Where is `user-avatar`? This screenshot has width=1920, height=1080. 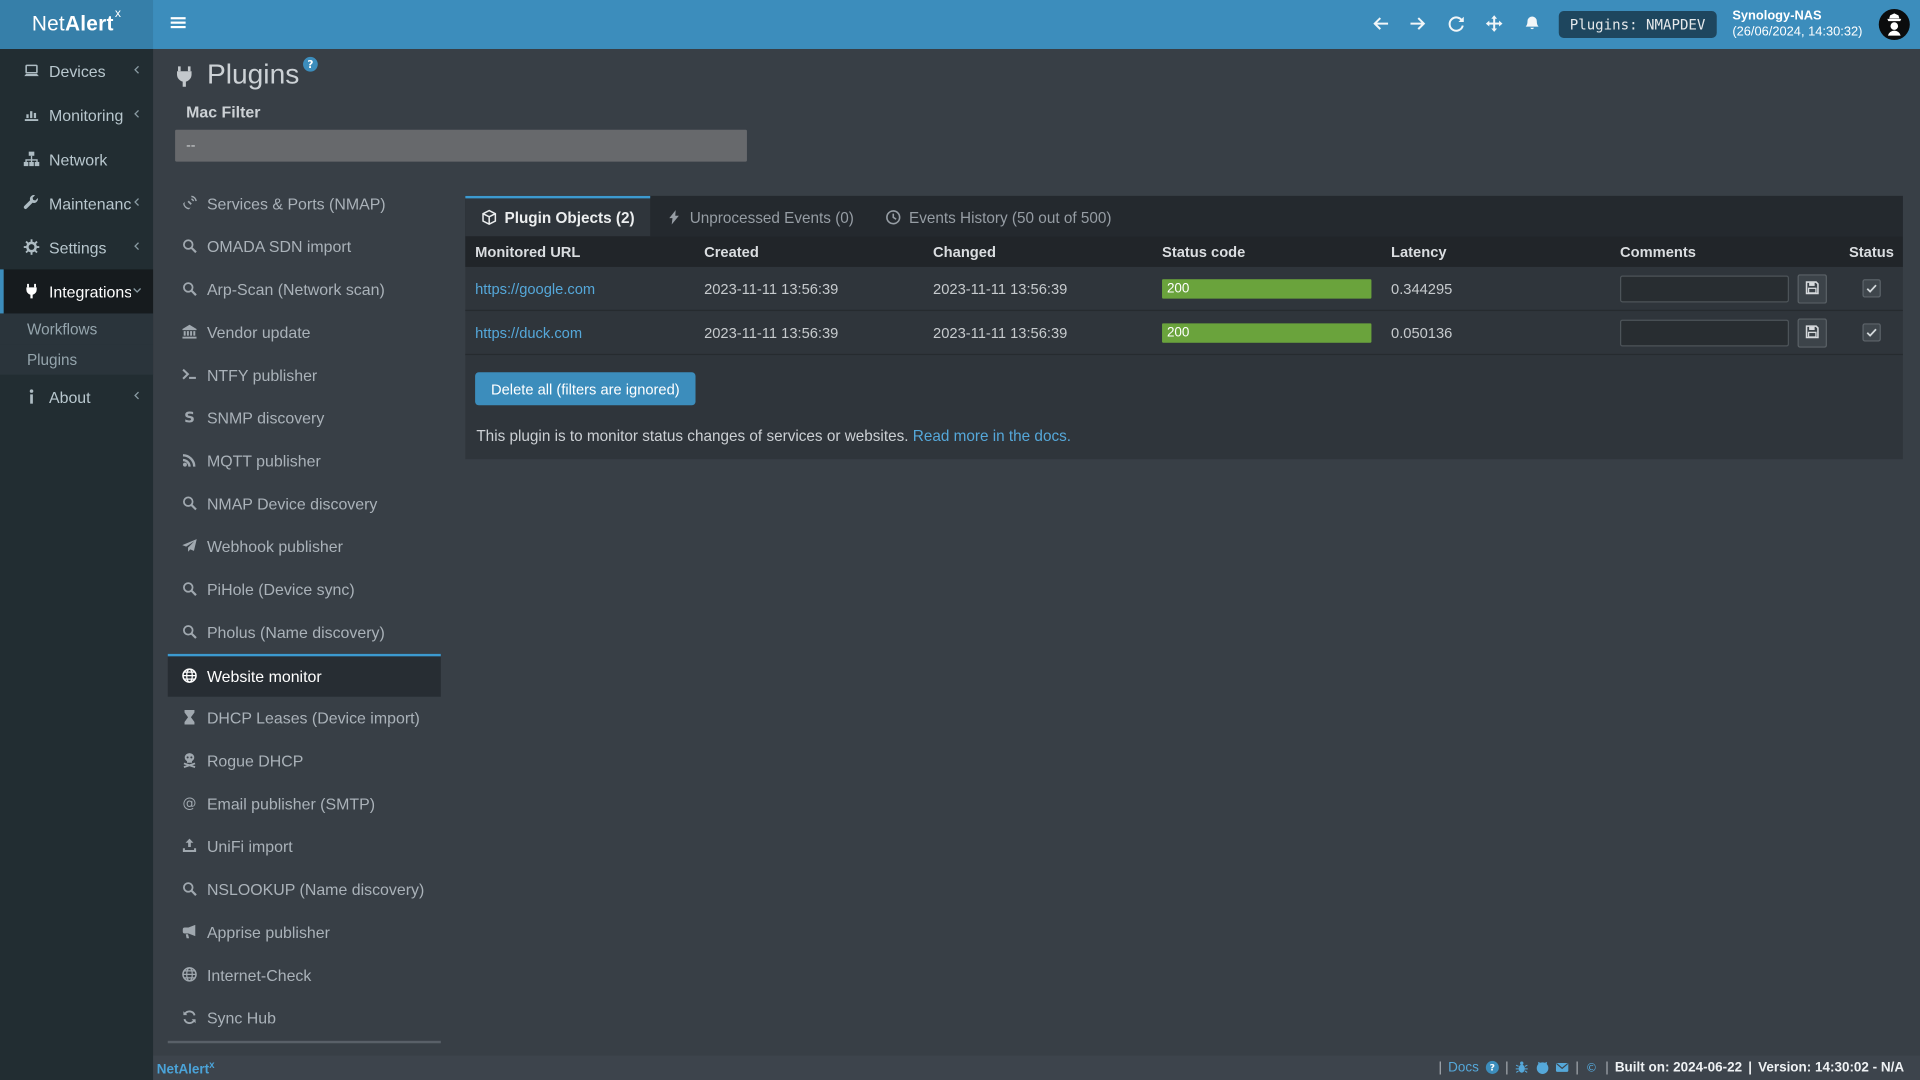
user-avatar is located at coordinates (1894, 24).